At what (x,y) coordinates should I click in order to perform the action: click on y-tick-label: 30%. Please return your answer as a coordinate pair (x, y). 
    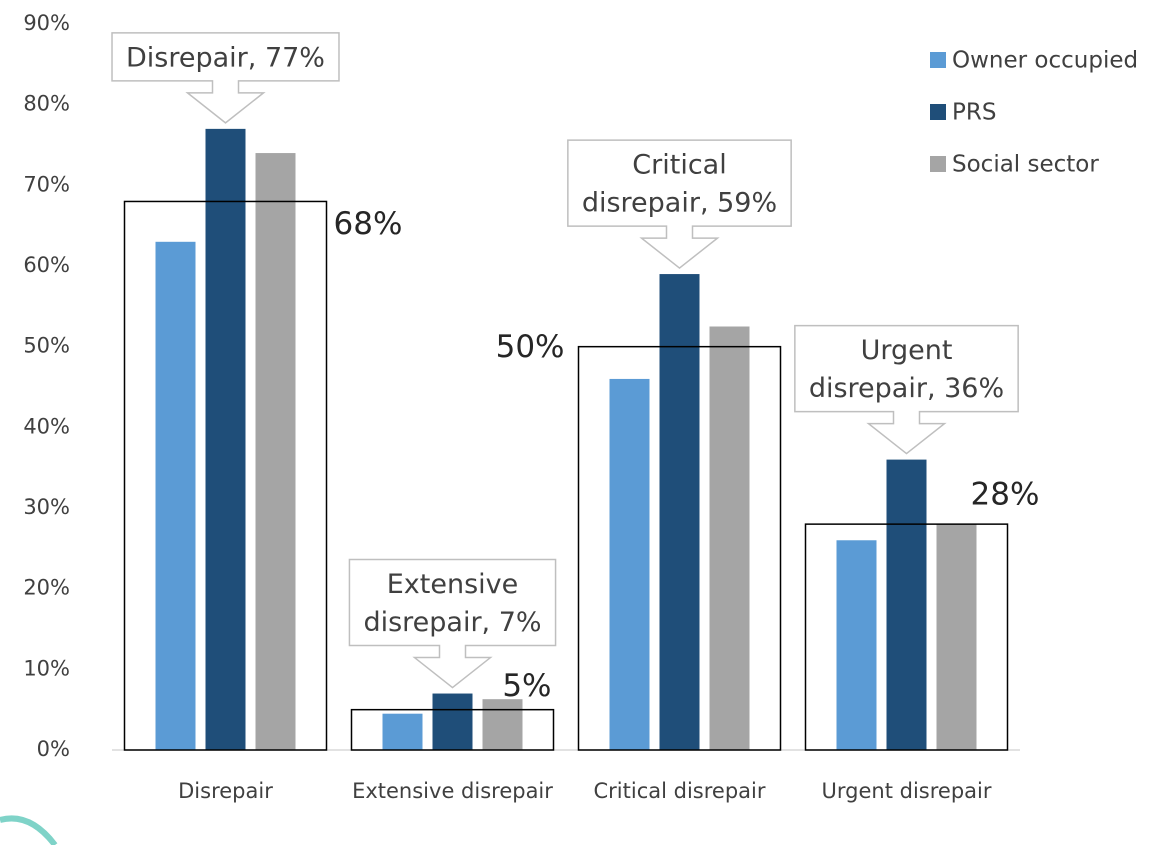
    Looking at the image, I should click on (46, 507).